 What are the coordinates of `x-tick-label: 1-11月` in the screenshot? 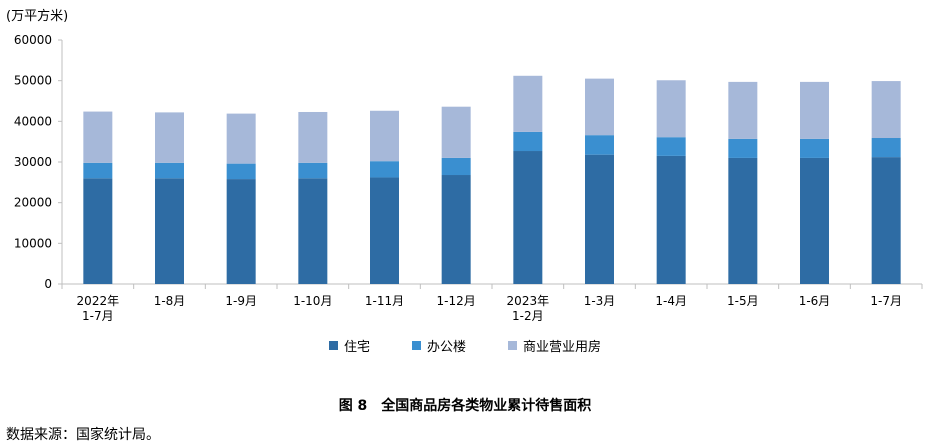 It's located at (384, 301).